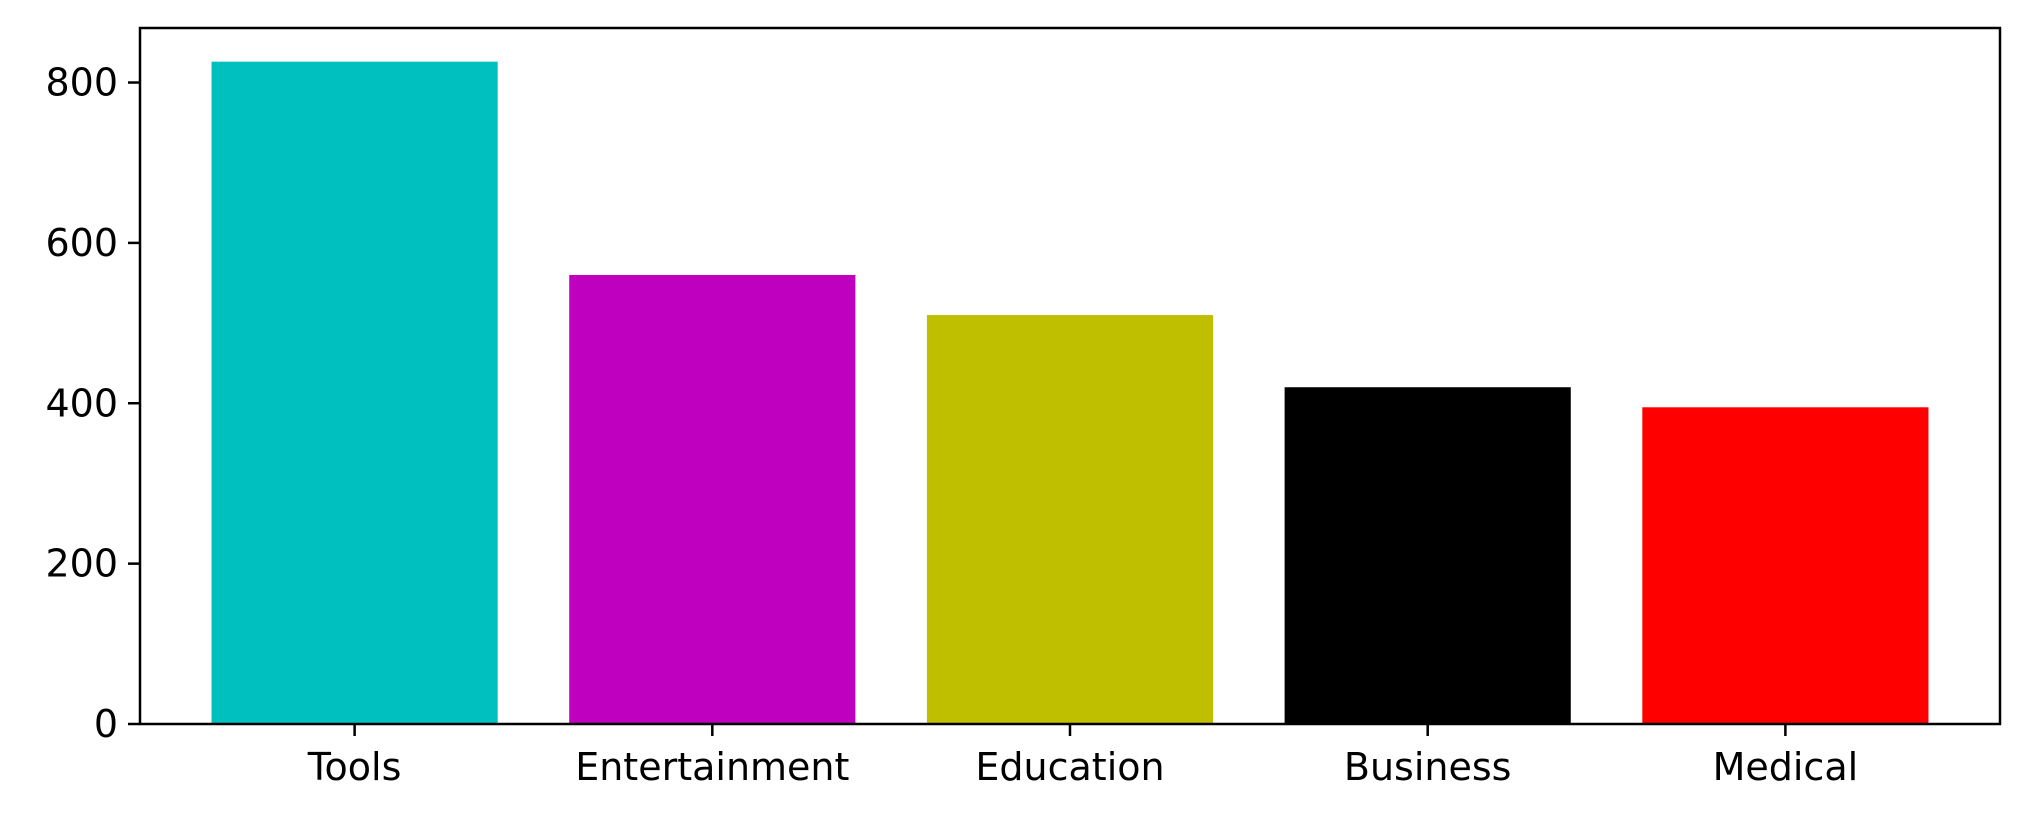 This screenshot has height=822, width=2028. Describe the element at coordinates (712, 767) in the screenshot. I see `x-tick-label-entertainment: Entertainment` at that location.